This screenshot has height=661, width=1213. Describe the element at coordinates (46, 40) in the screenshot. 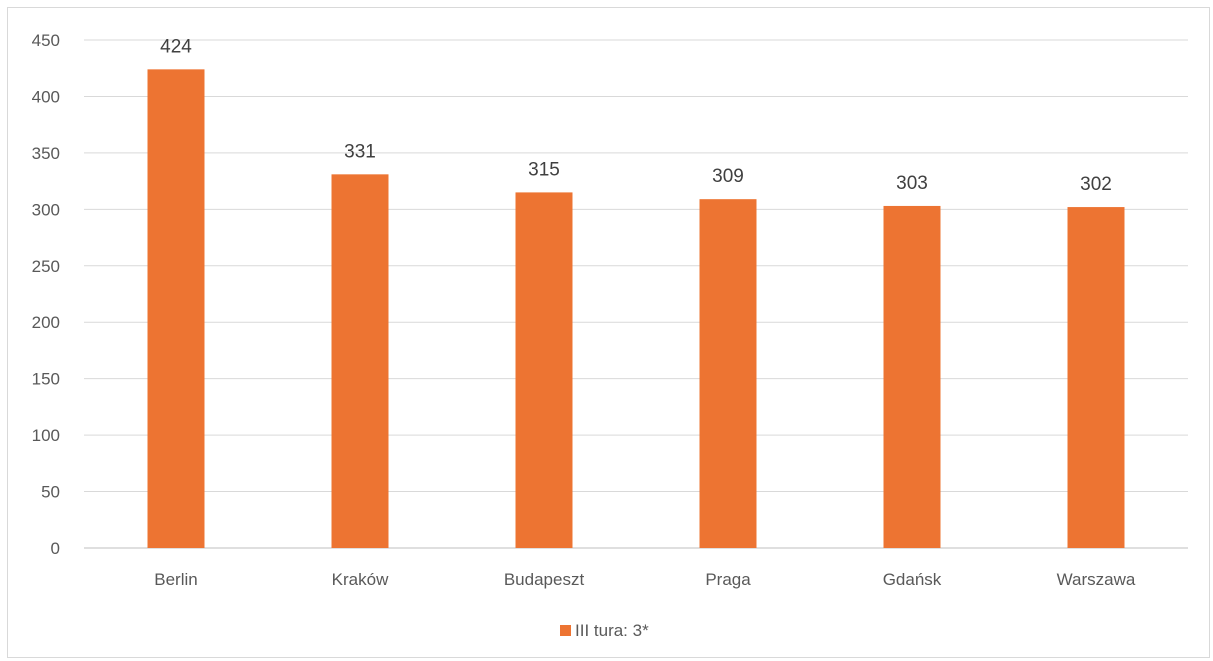

I see `y-tick-label: 450` at that location.